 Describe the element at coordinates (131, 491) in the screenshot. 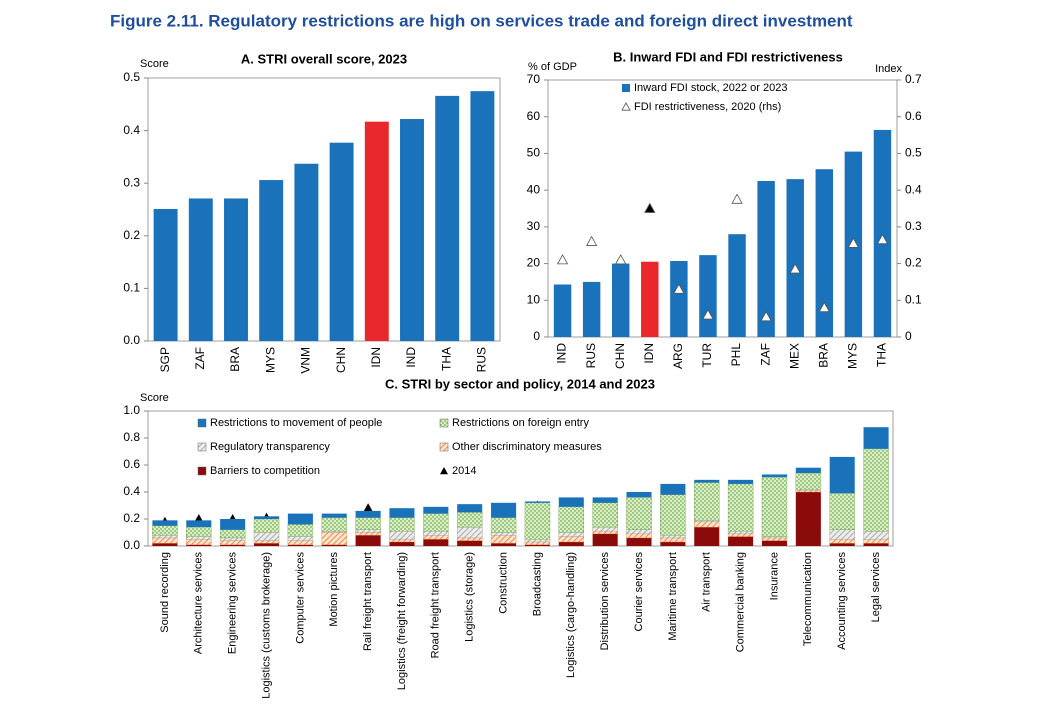

I see `y-tick-label: 0.4` at that location.